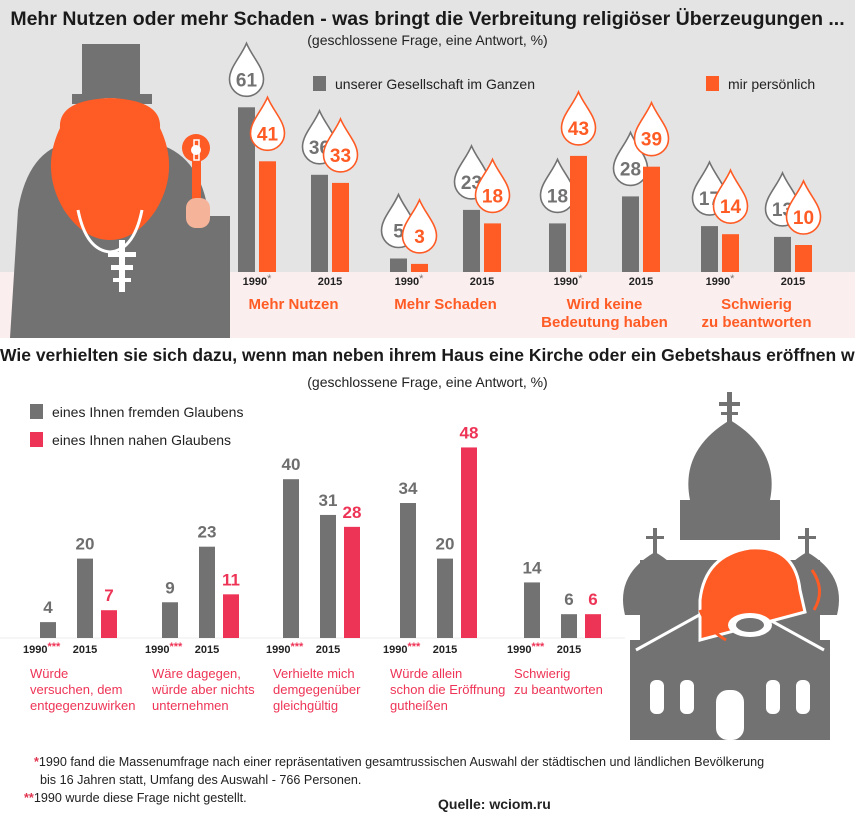 The height and width of the screenshot is (822, 855). I want to click on bar2-g3-2015-s0, so click(445, 598).